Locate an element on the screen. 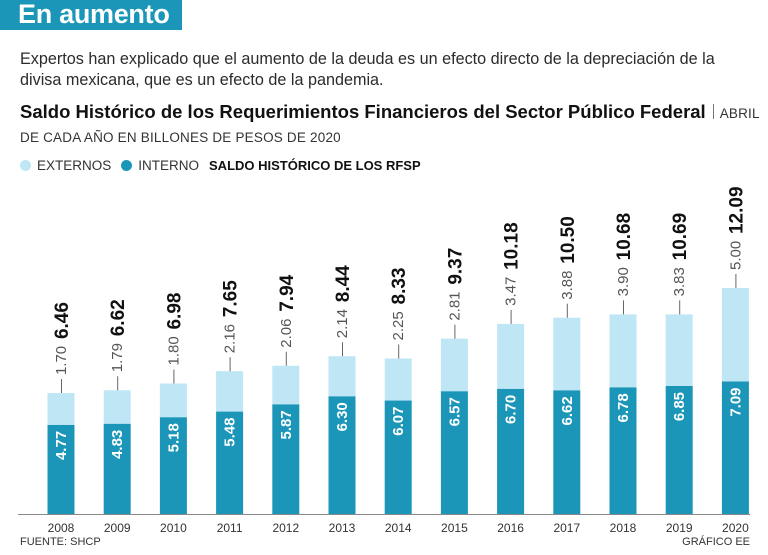 This screenshot has width=768, height=555. bar-externos-2012 is located at coordinates (286, 385).